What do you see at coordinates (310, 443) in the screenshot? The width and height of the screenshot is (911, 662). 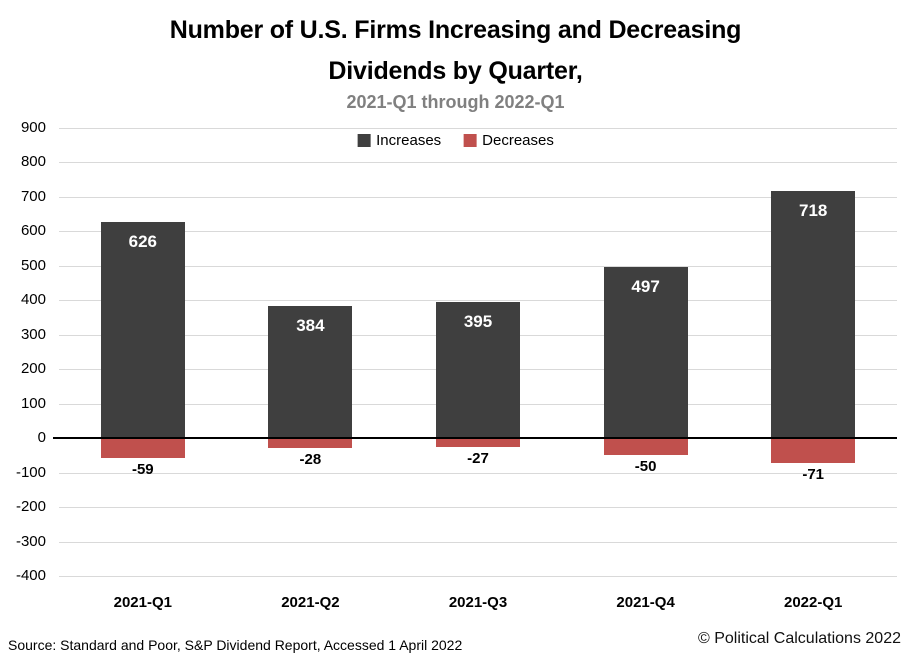 I see `bar-decreases-2021-Q2` at bounding box center [310, 443].